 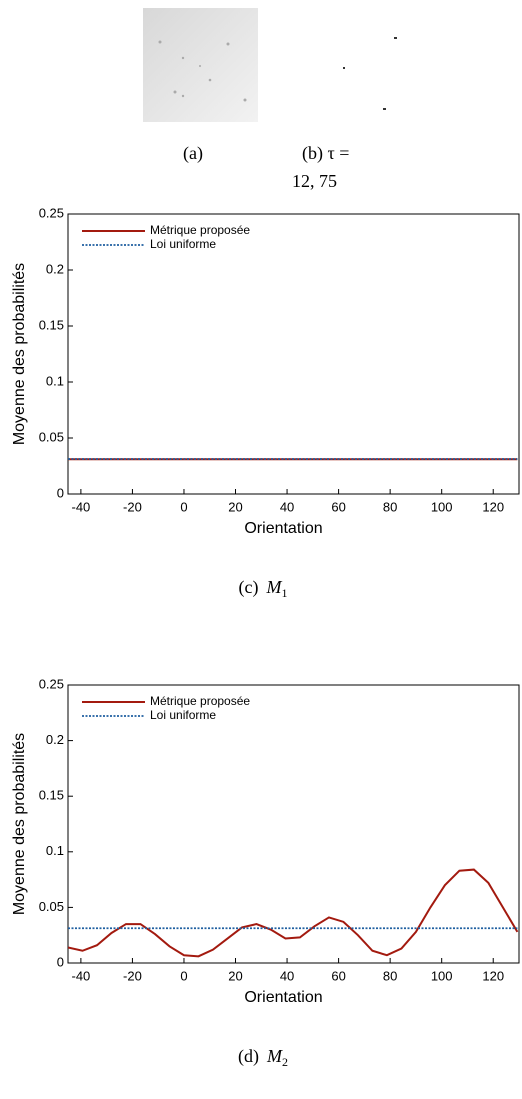 What do you see at coordinates (325, 153) in the screenshot?
I see `image-caption: (b) τ =` at bounding box center [325, 153].